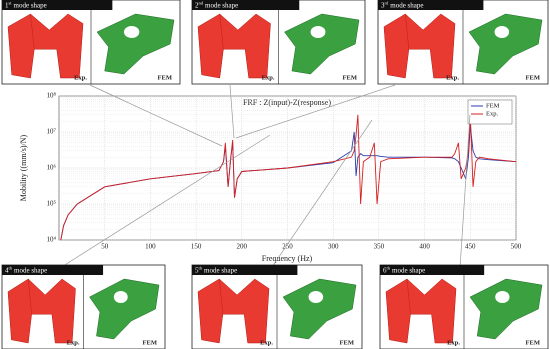 This screenshot has width=550, height=349. I want to click on x-tick-label: 400, so click(424, 247).